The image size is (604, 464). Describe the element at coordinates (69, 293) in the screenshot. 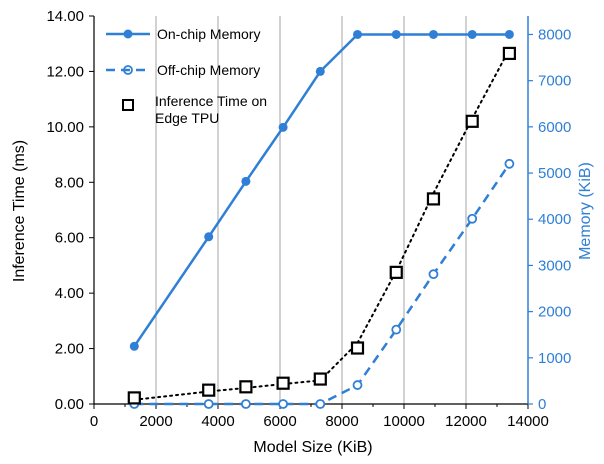

I see `y-tick-label-left-2: 4.00` at that location.